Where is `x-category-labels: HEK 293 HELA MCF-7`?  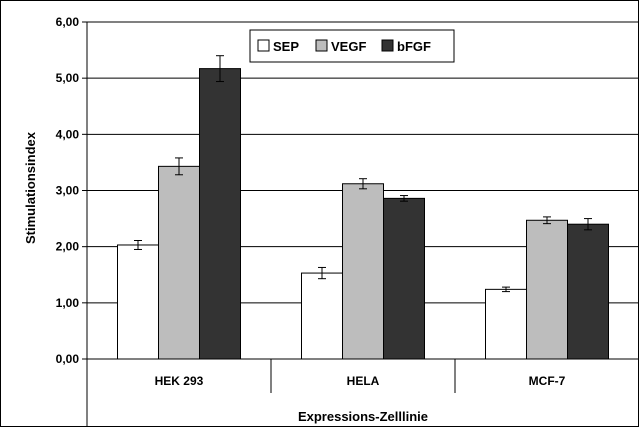 x-category-labels: HEK 293 HELA MCF-7 is located at coordinates (360, 381).